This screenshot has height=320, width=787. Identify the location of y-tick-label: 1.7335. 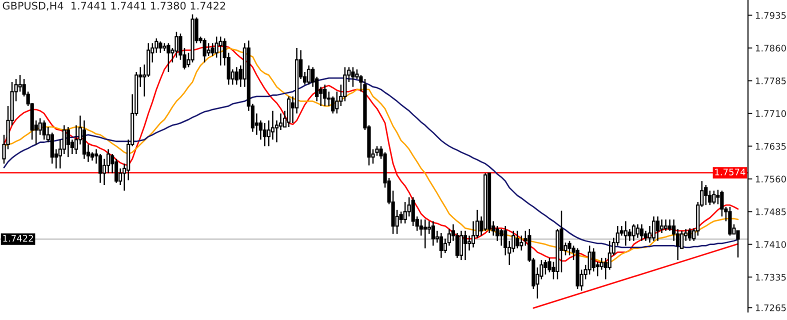
(771, 277).